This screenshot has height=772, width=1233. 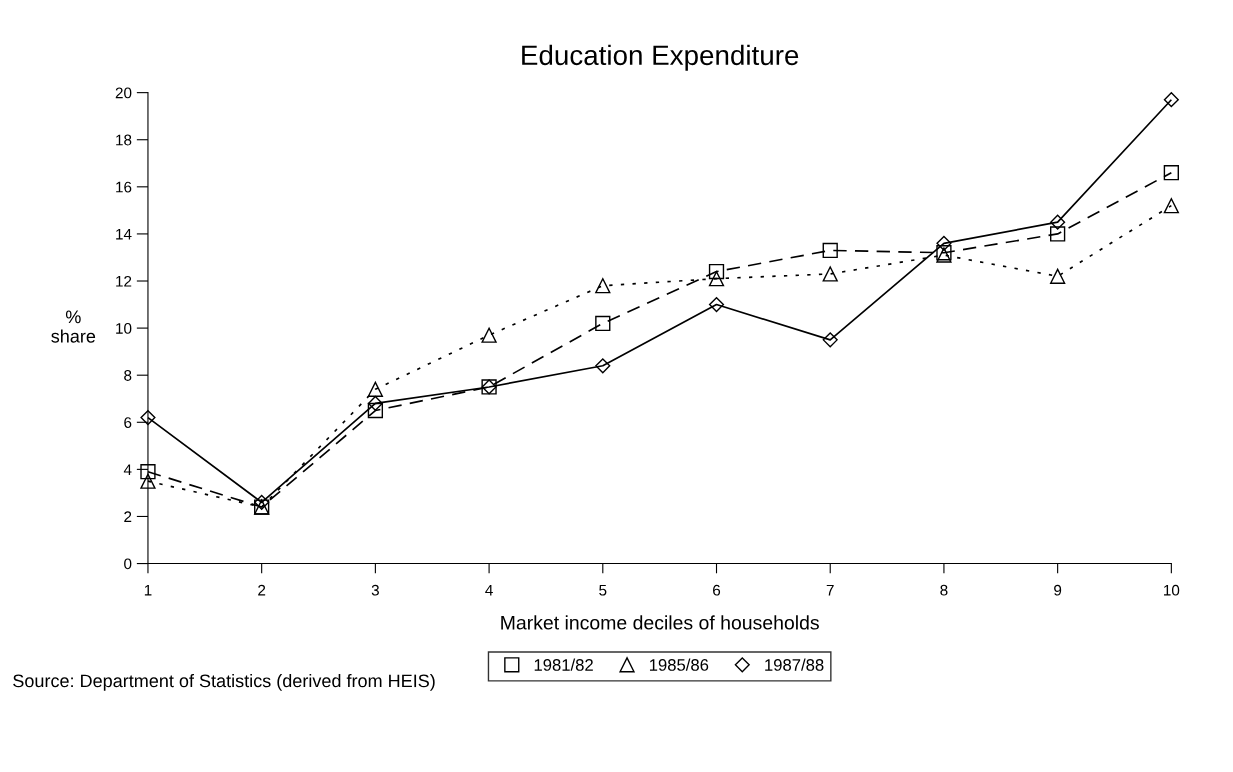 What do you see at coordinates (944, 590) in the screenshot?
I see `x-tick-label: 8` at bounding box center [944, 590].